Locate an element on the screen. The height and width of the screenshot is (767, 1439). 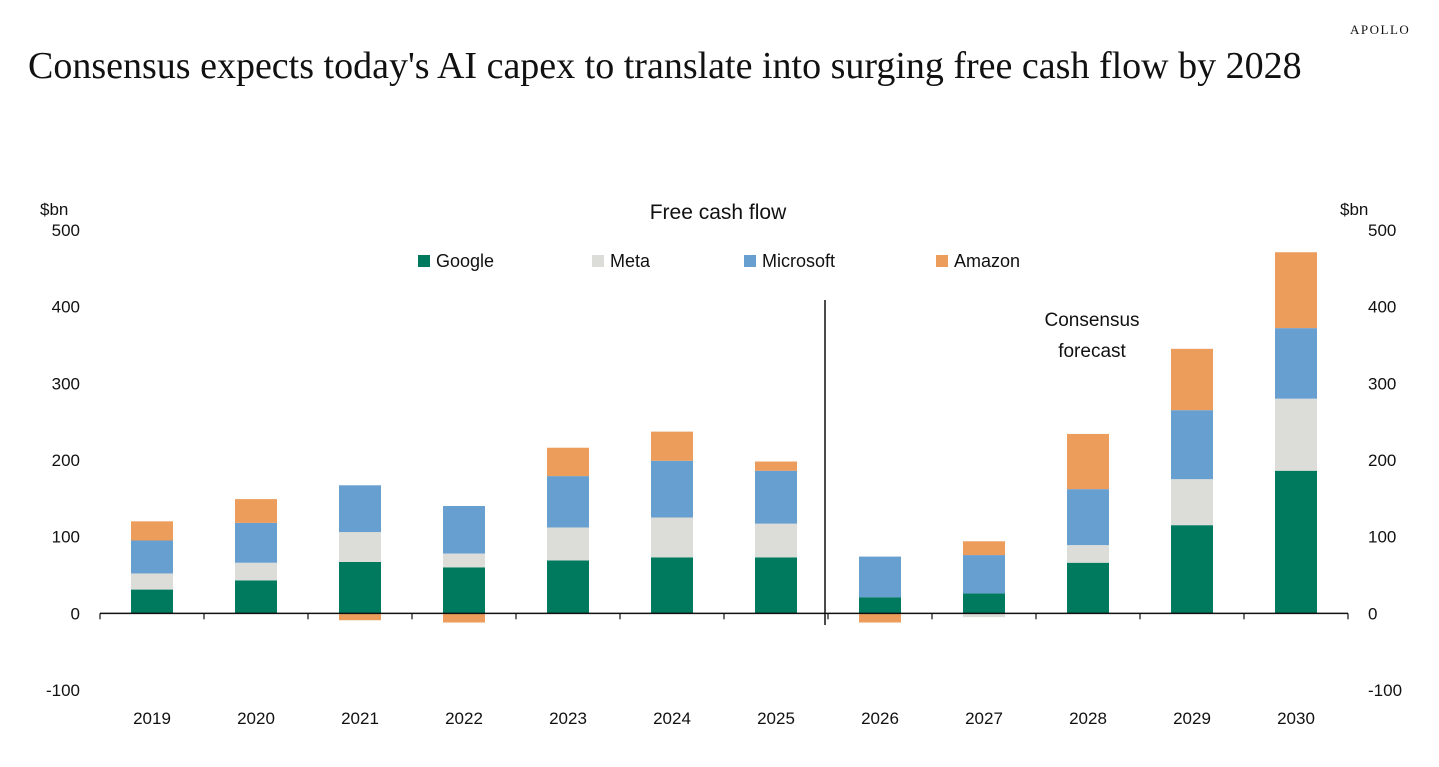
bar-meta-2029 is located at coordinates (1192, 502).